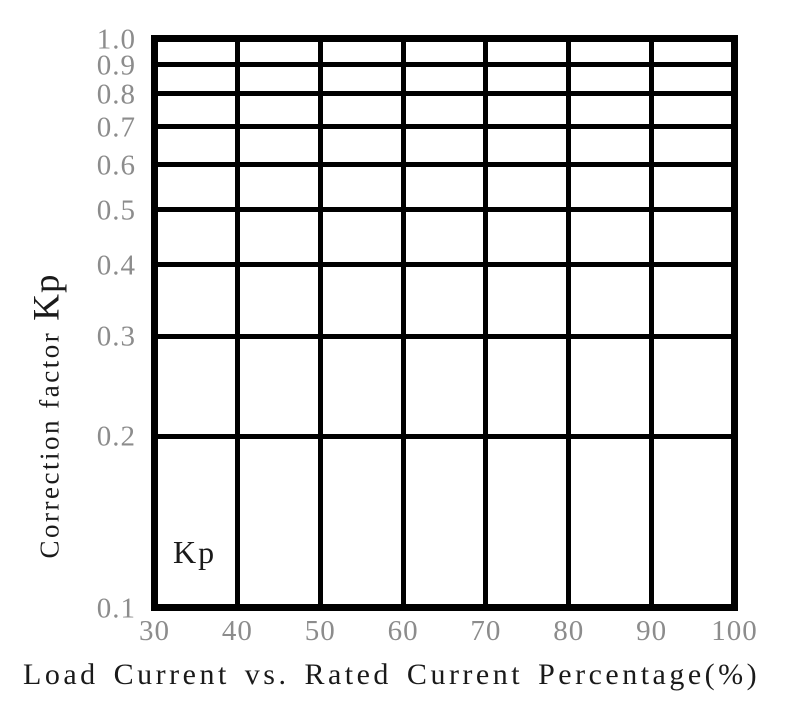  What do you see at coordinates (116, 127) in the screenshot?
I see `y-tick-label-0.7: 0.7` at bounding box center [116, 127].